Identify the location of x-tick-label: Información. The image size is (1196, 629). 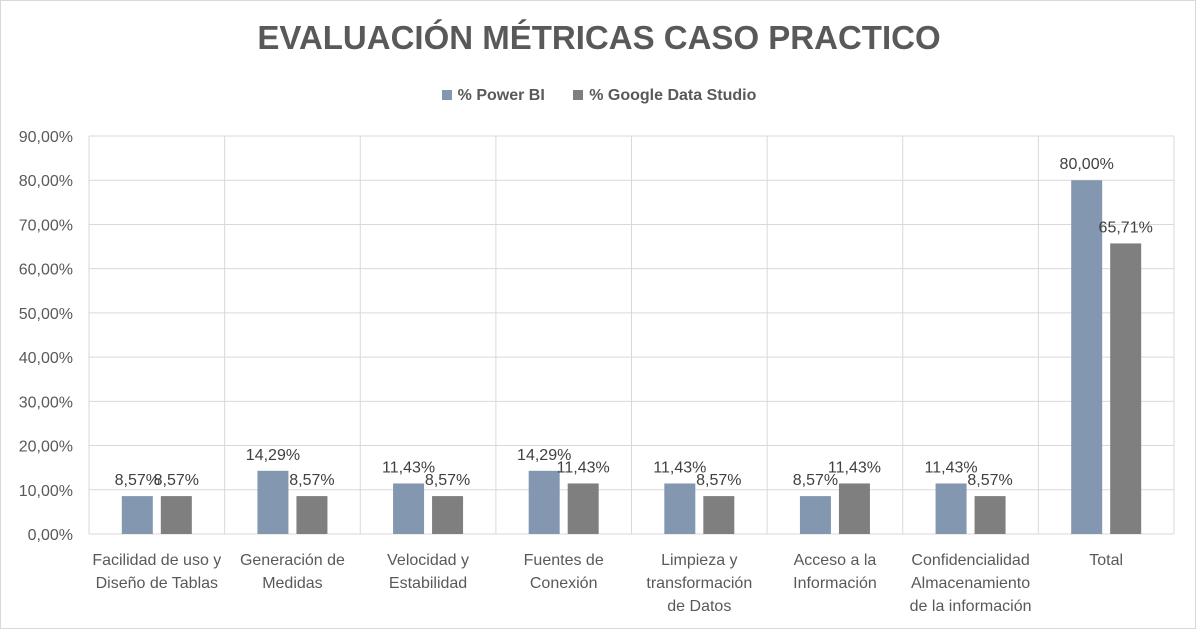
(835, 583).